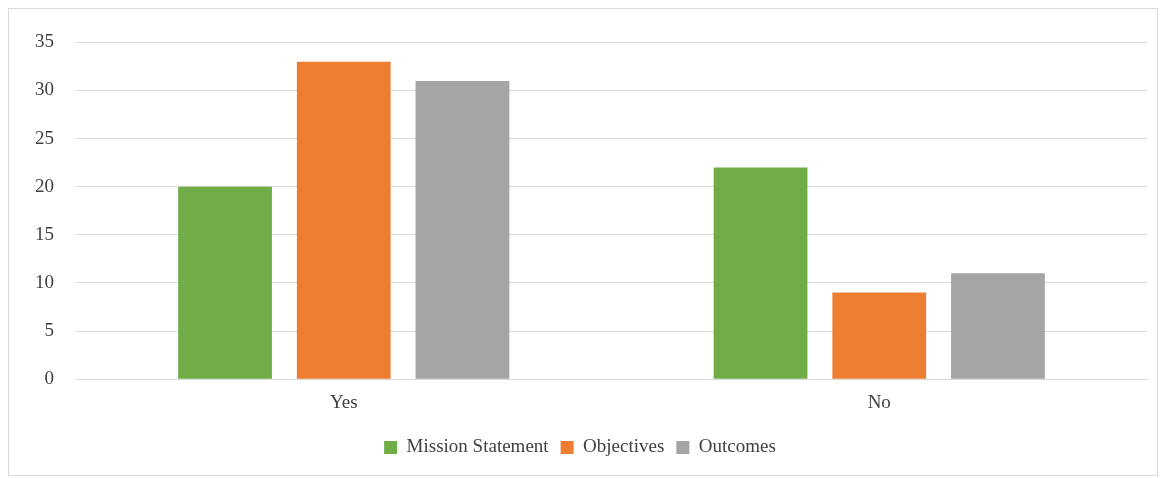  What do you see at coordinates (49, 330) in the screenshot?
I see `y-tick-label: 5` at bounding box center [49, 330].